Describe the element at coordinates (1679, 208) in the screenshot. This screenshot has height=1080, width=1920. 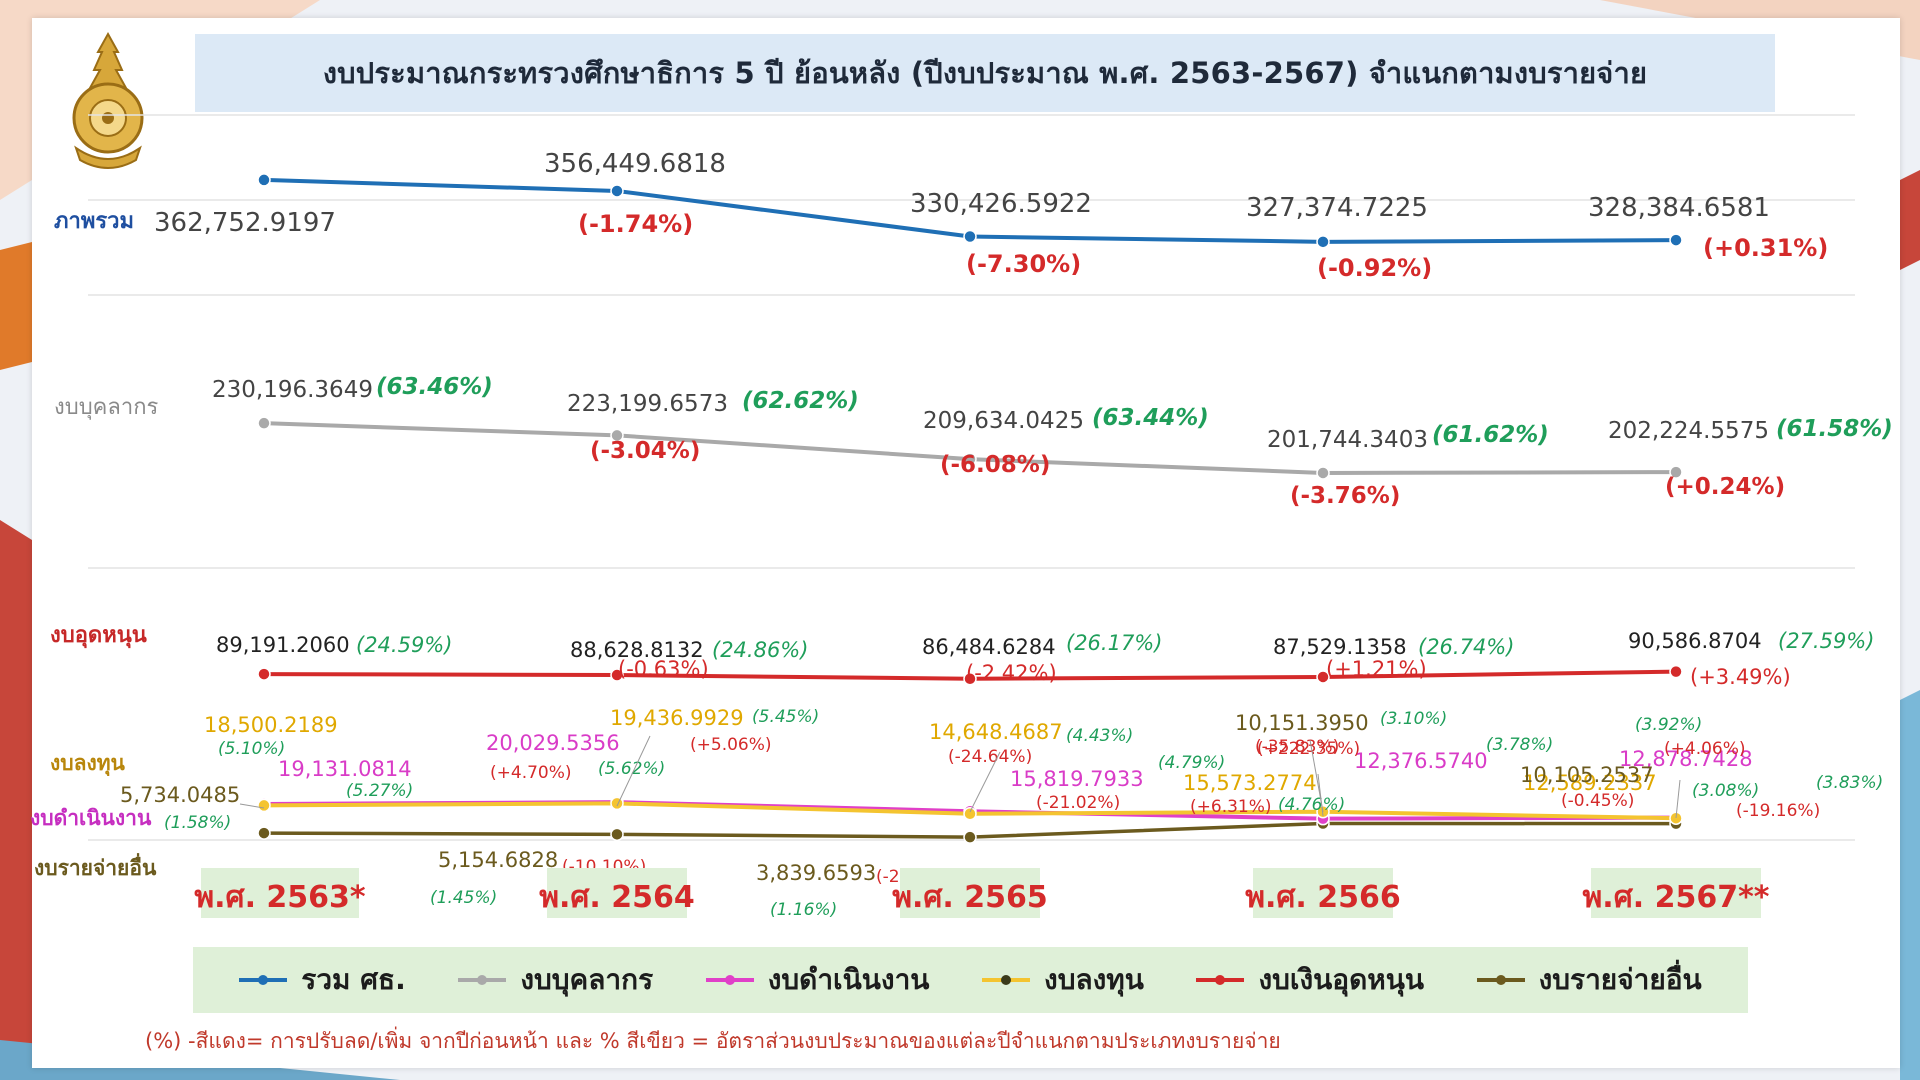
I see `value-label-total-2567: 328,384.6581` at that location.